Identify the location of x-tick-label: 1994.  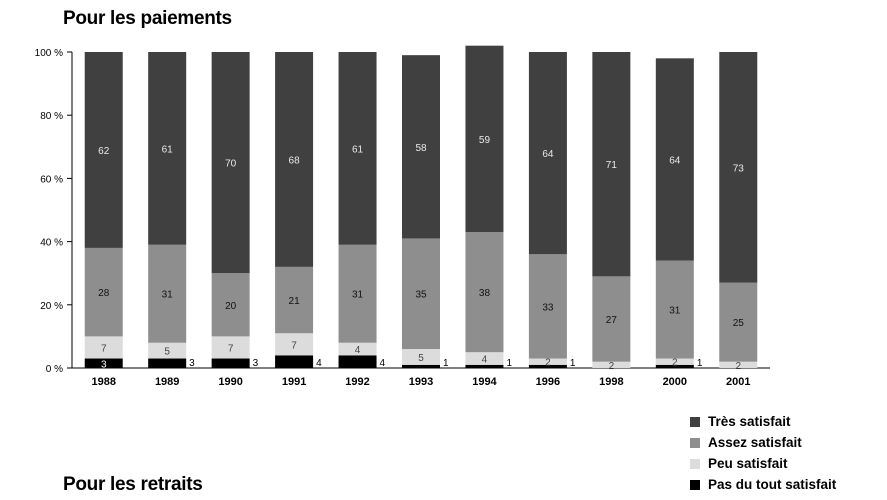
(484, 382).